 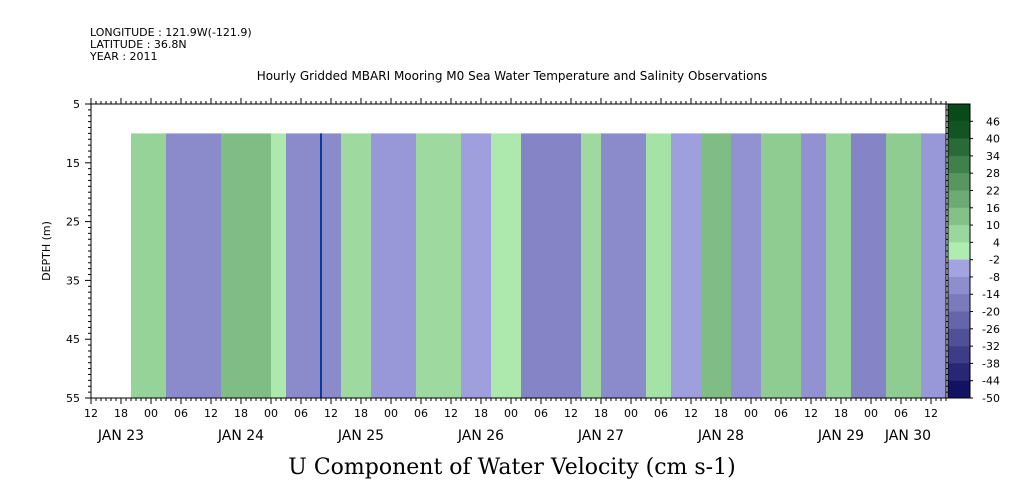 I want to click on colorbar: 46 40 34 28 22 16 10 4 -2 -8 -14 -20 -26 -32 -38 -44 -50, so click(x=973, y=254).